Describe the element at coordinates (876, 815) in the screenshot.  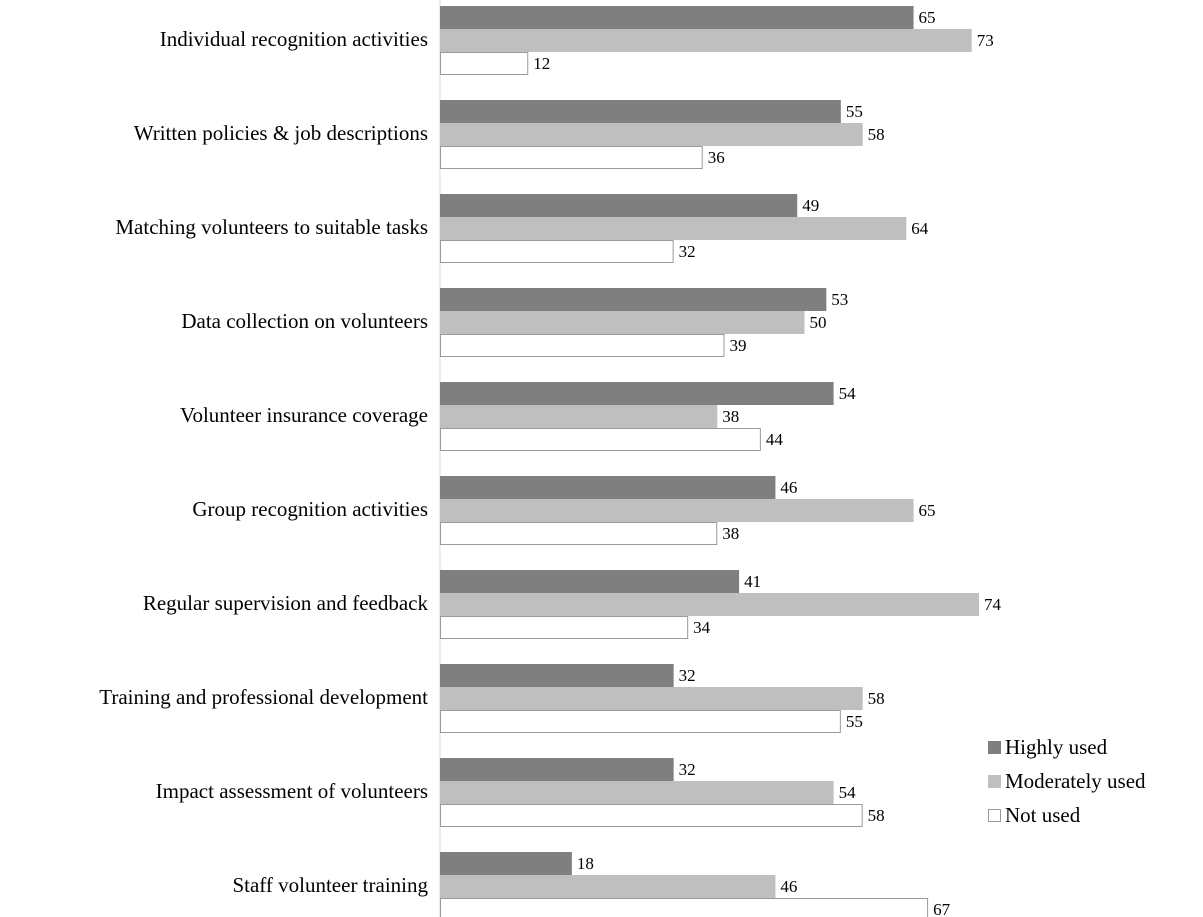
I see `data-label-impact-assessment-of-volunteers-not-used: 58` at that location.